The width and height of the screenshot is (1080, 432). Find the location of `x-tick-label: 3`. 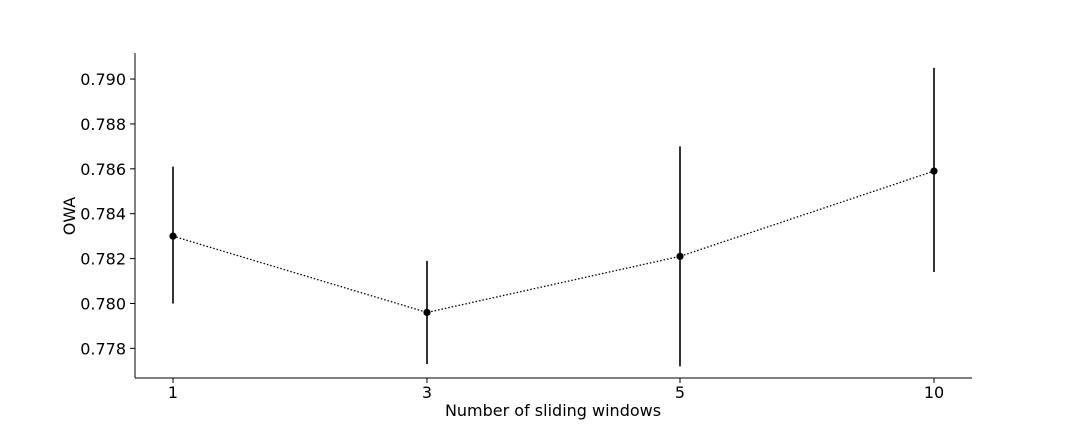

x-tick-label: 3 is located at coordinates (427, 392).